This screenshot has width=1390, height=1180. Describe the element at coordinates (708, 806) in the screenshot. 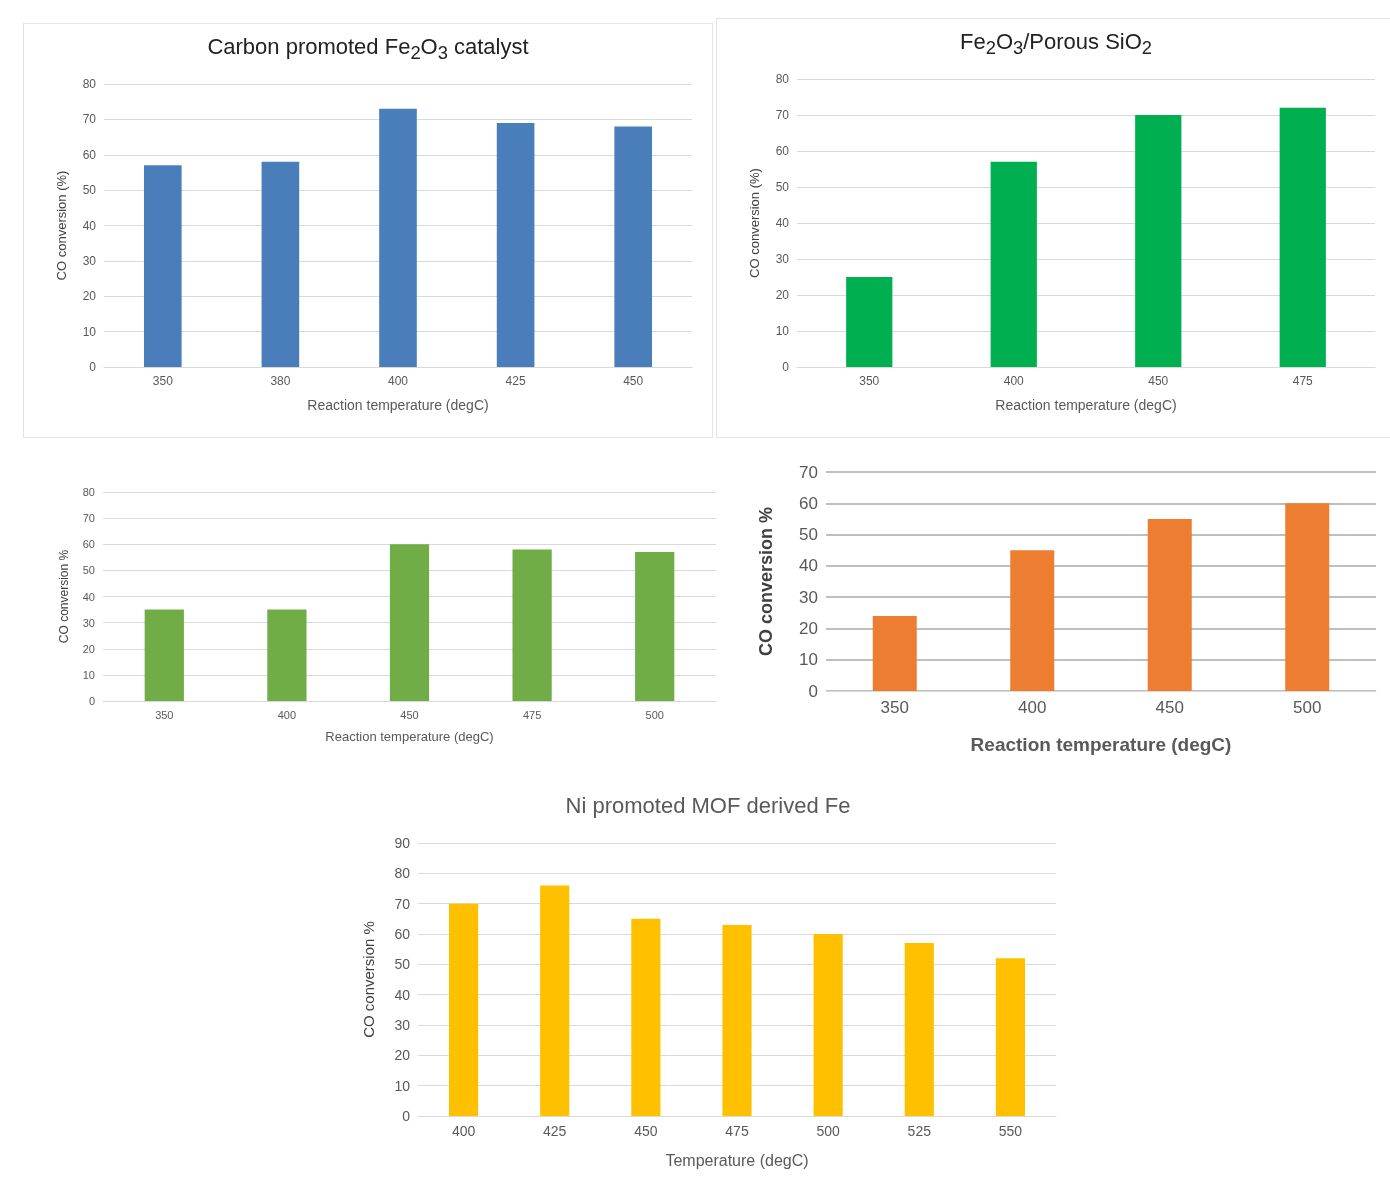

I see `chart-title: Ni promoted MOF derived Fe` at that location.